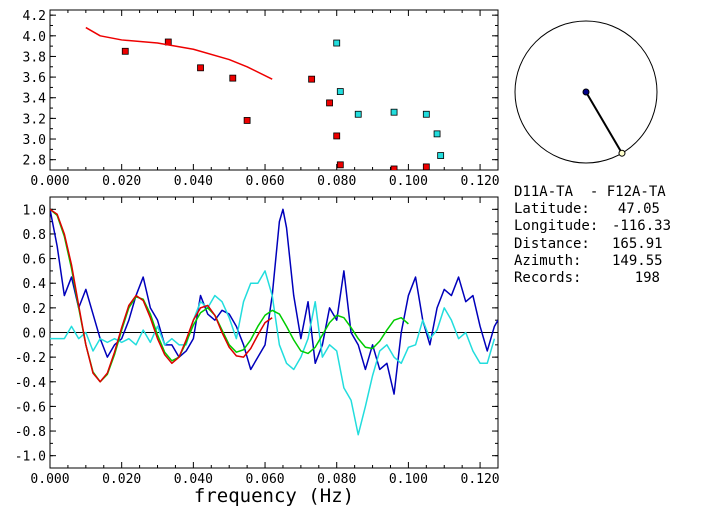  I want to click on location-map, so click(586, 92).